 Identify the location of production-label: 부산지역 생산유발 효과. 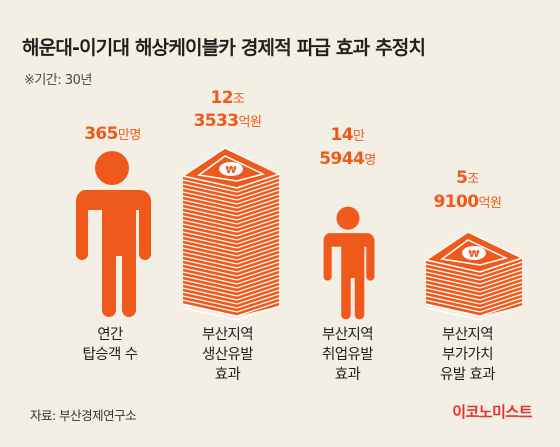
(228, 355).